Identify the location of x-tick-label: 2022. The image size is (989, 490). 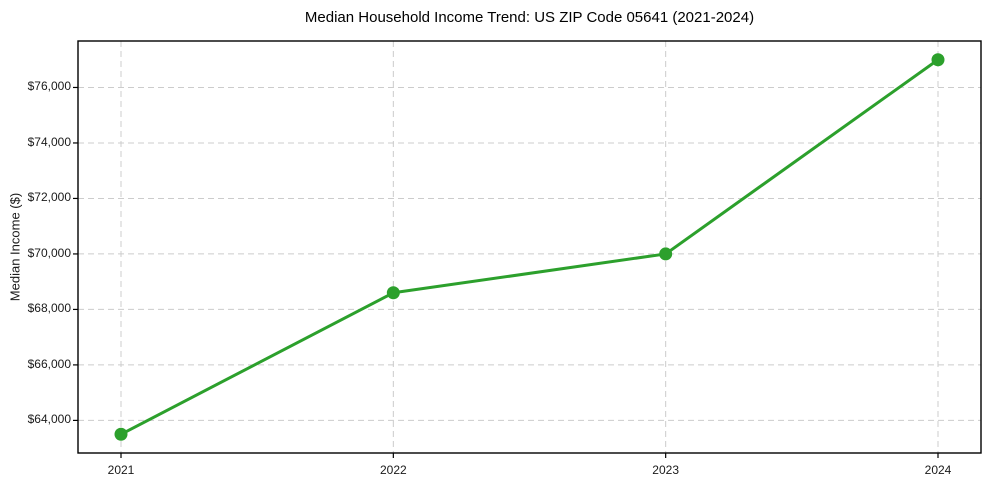
(393, 470).